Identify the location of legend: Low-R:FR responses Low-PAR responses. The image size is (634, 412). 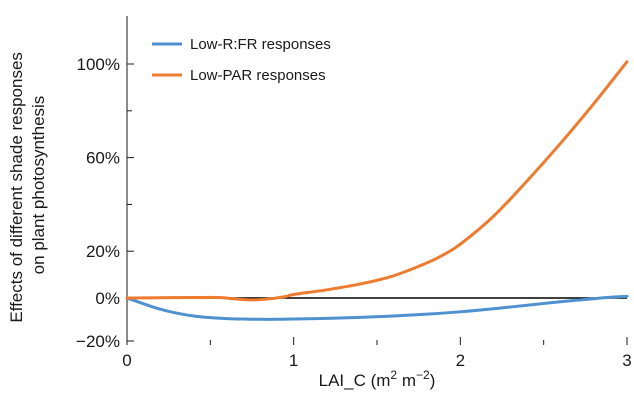
(241, 60).